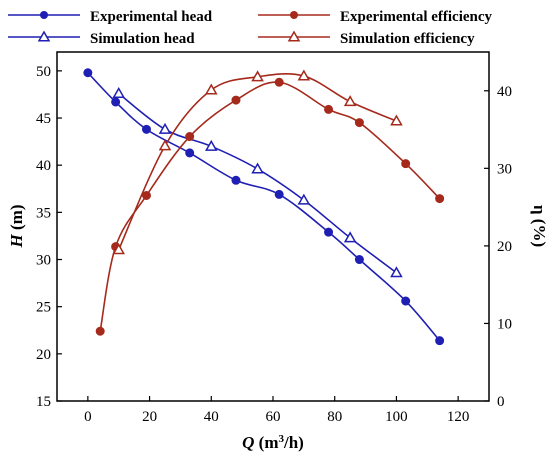  What do you see at coordinates (43, 72) in the screenshot?
I see `y-left-tick-label: 50` at bounding box center [43, 72].